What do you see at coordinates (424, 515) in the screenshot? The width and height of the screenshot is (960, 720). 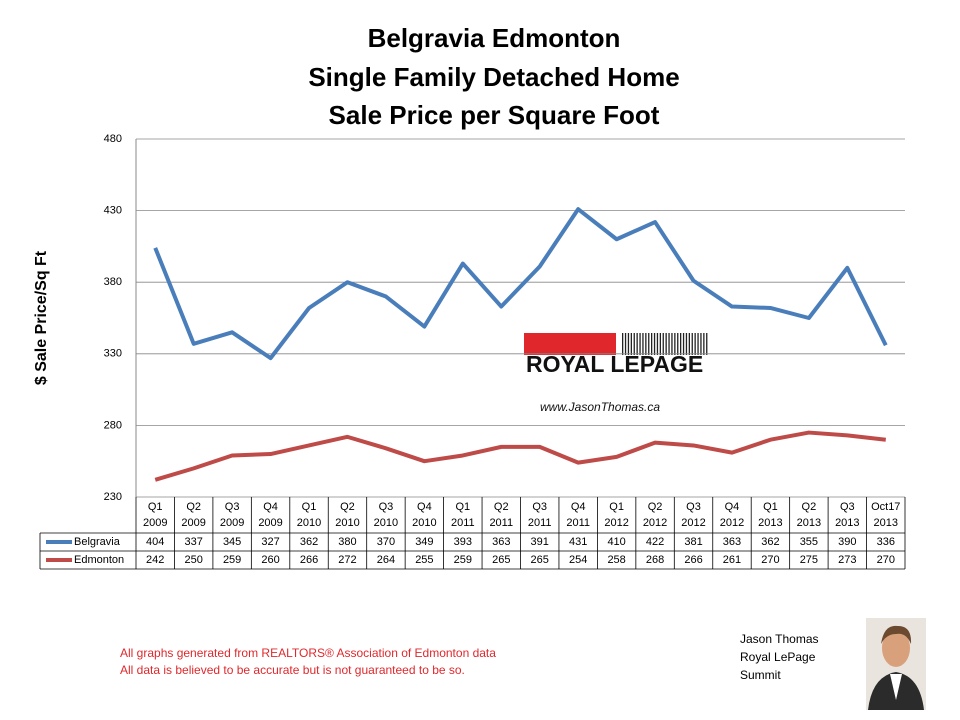 I see `x-tick-label: Q4 2010` at bounding box center [424, 515].